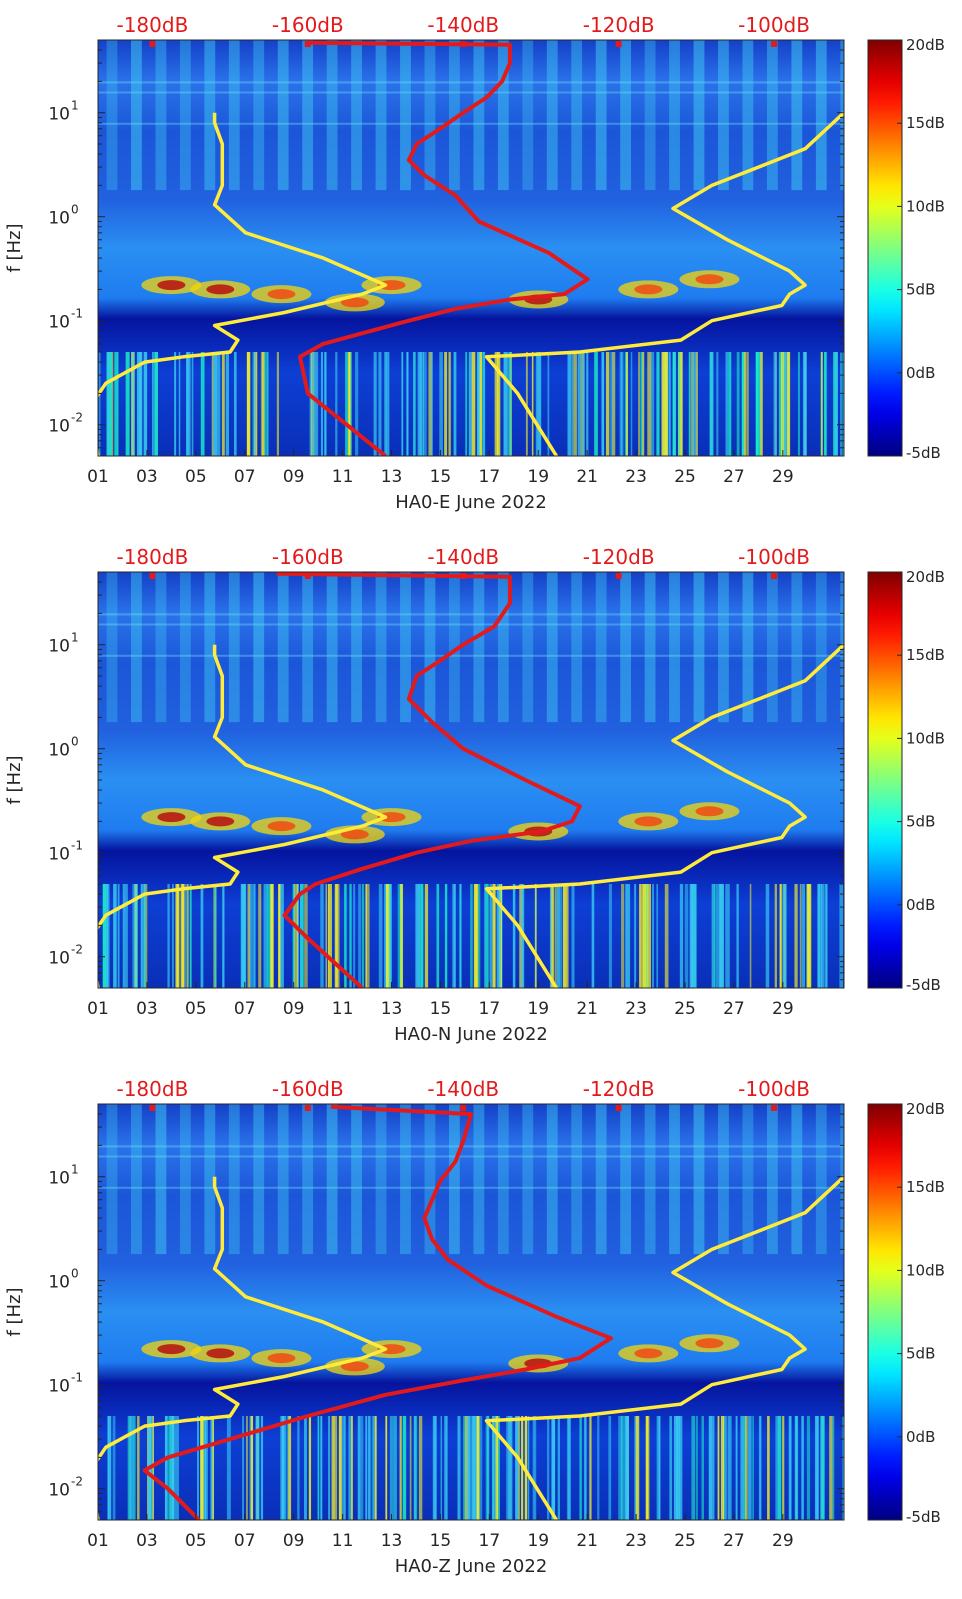 This screenshot has height=1599, width=962. Describe the element at coordinates (923, 453) in the screenshot. I see `colorbar-label: -5dB` at that location.